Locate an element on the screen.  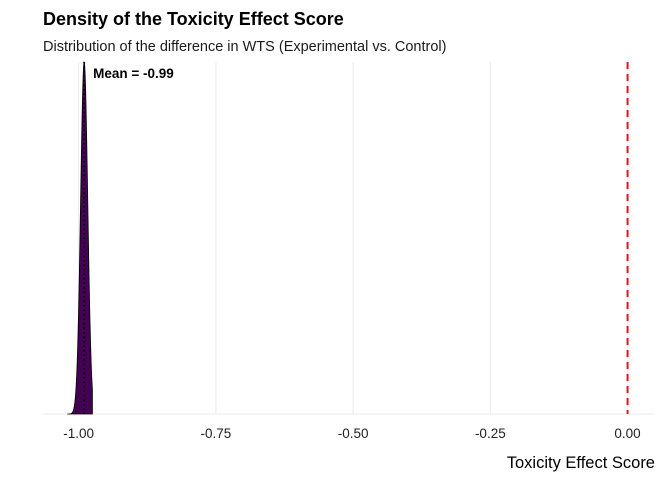
chart-title: Density of the Toxicity Effect Score is located at coordinates (193, 19).